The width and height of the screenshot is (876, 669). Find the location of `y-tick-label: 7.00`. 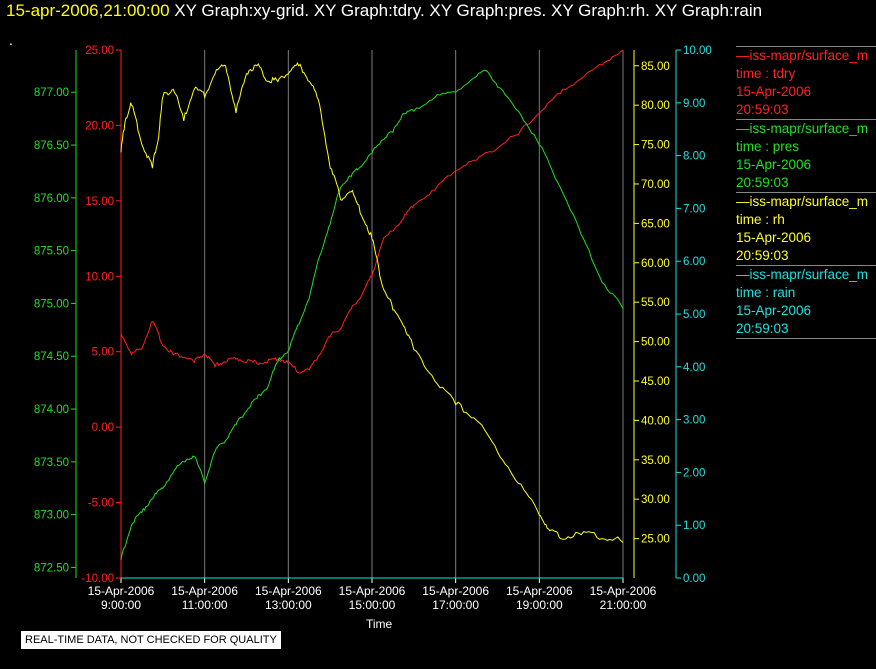

y-tick-label: 7.00 is located at coordinates (694, 209).